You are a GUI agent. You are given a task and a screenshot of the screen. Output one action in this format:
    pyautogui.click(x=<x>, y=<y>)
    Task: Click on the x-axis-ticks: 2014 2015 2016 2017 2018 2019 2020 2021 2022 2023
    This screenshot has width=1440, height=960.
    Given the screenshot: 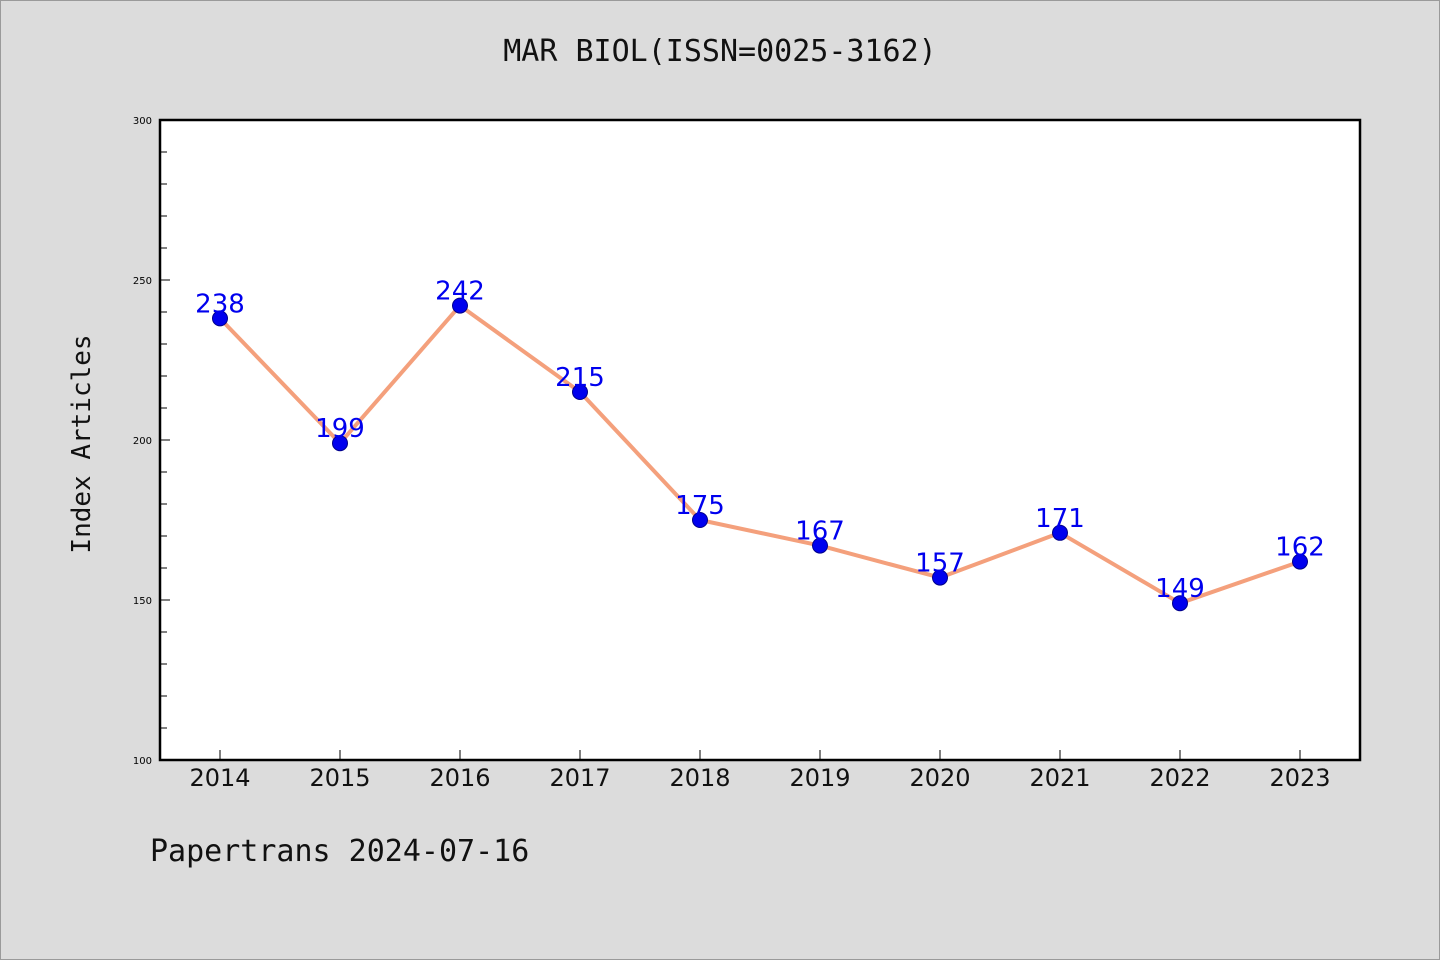 What is the action you would take?
    pyautogui.click(x=760, y=771)
    